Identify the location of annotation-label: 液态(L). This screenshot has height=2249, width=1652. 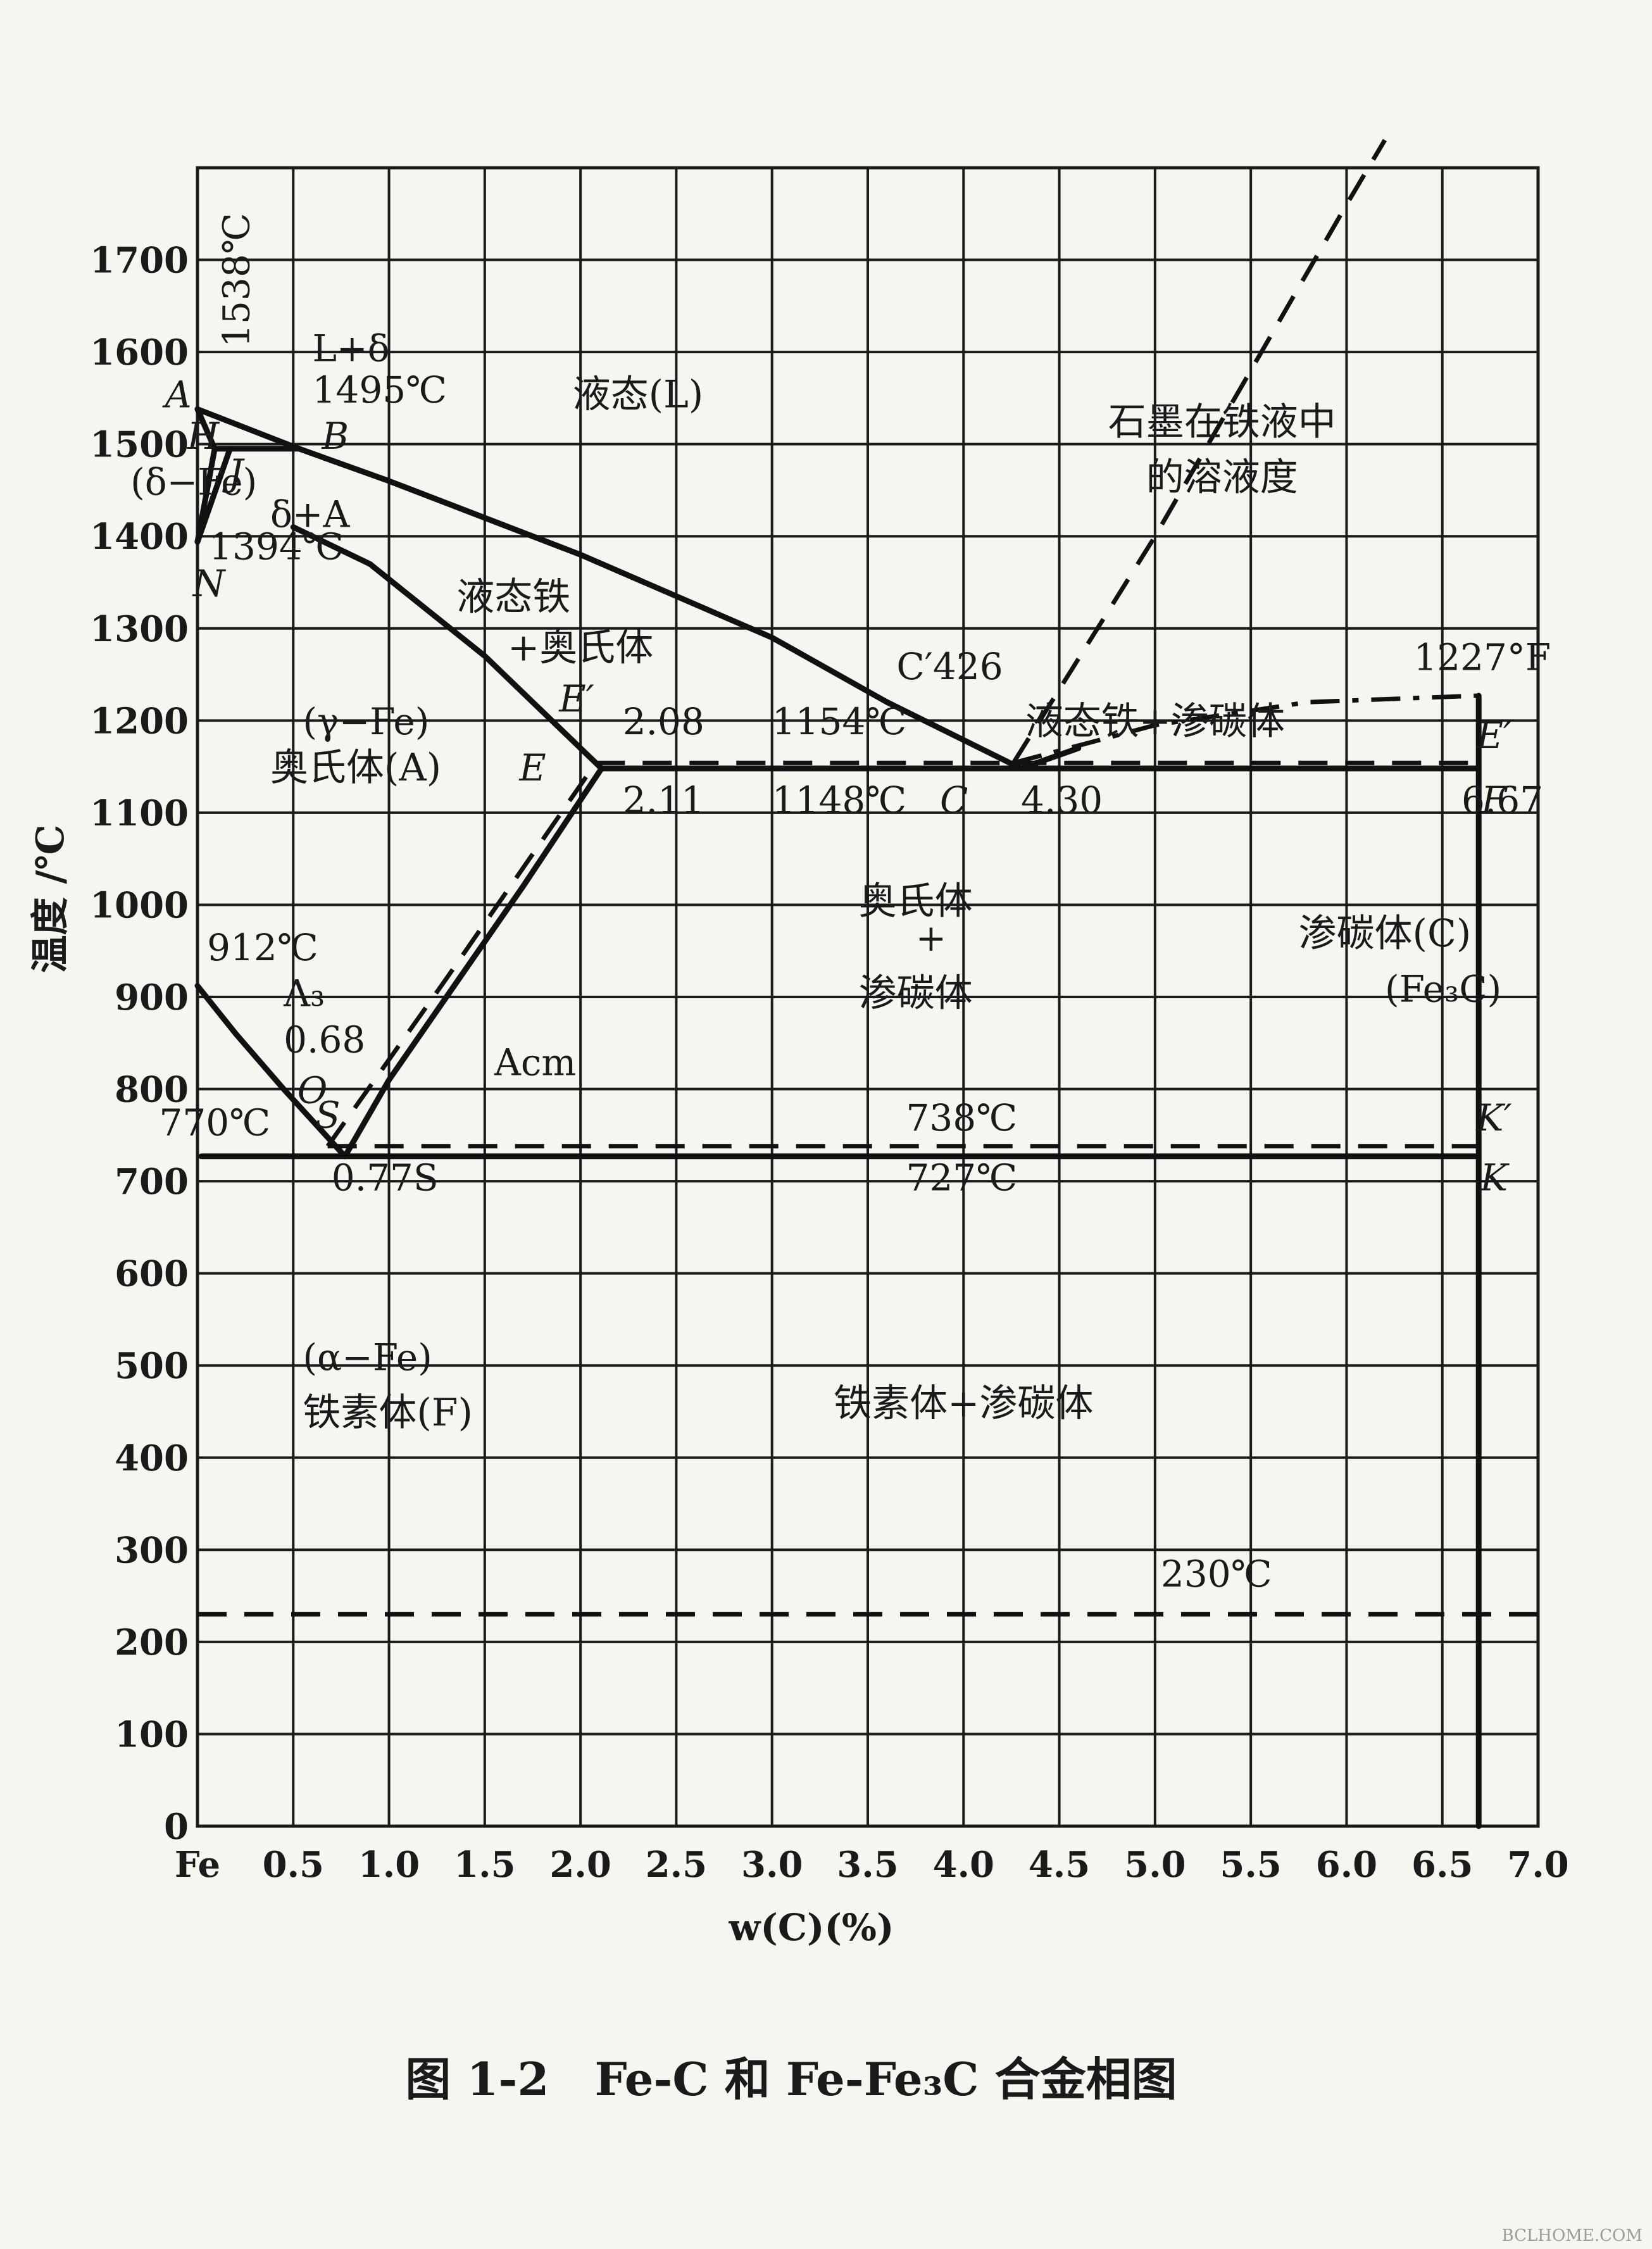
(638, 395).